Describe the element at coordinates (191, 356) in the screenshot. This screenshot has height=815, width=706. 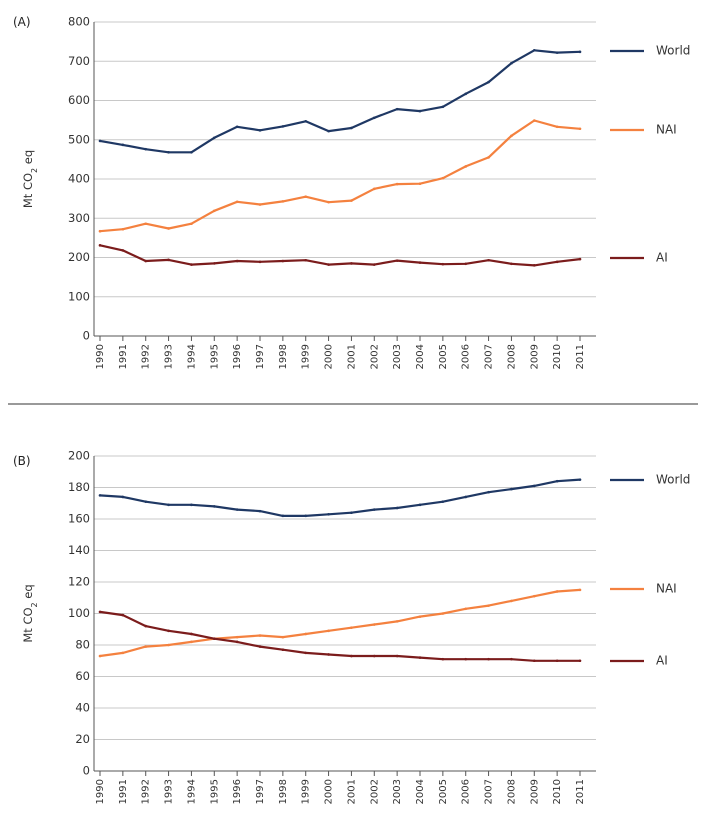
I see `x-tick-label-a: 1994` at that location.